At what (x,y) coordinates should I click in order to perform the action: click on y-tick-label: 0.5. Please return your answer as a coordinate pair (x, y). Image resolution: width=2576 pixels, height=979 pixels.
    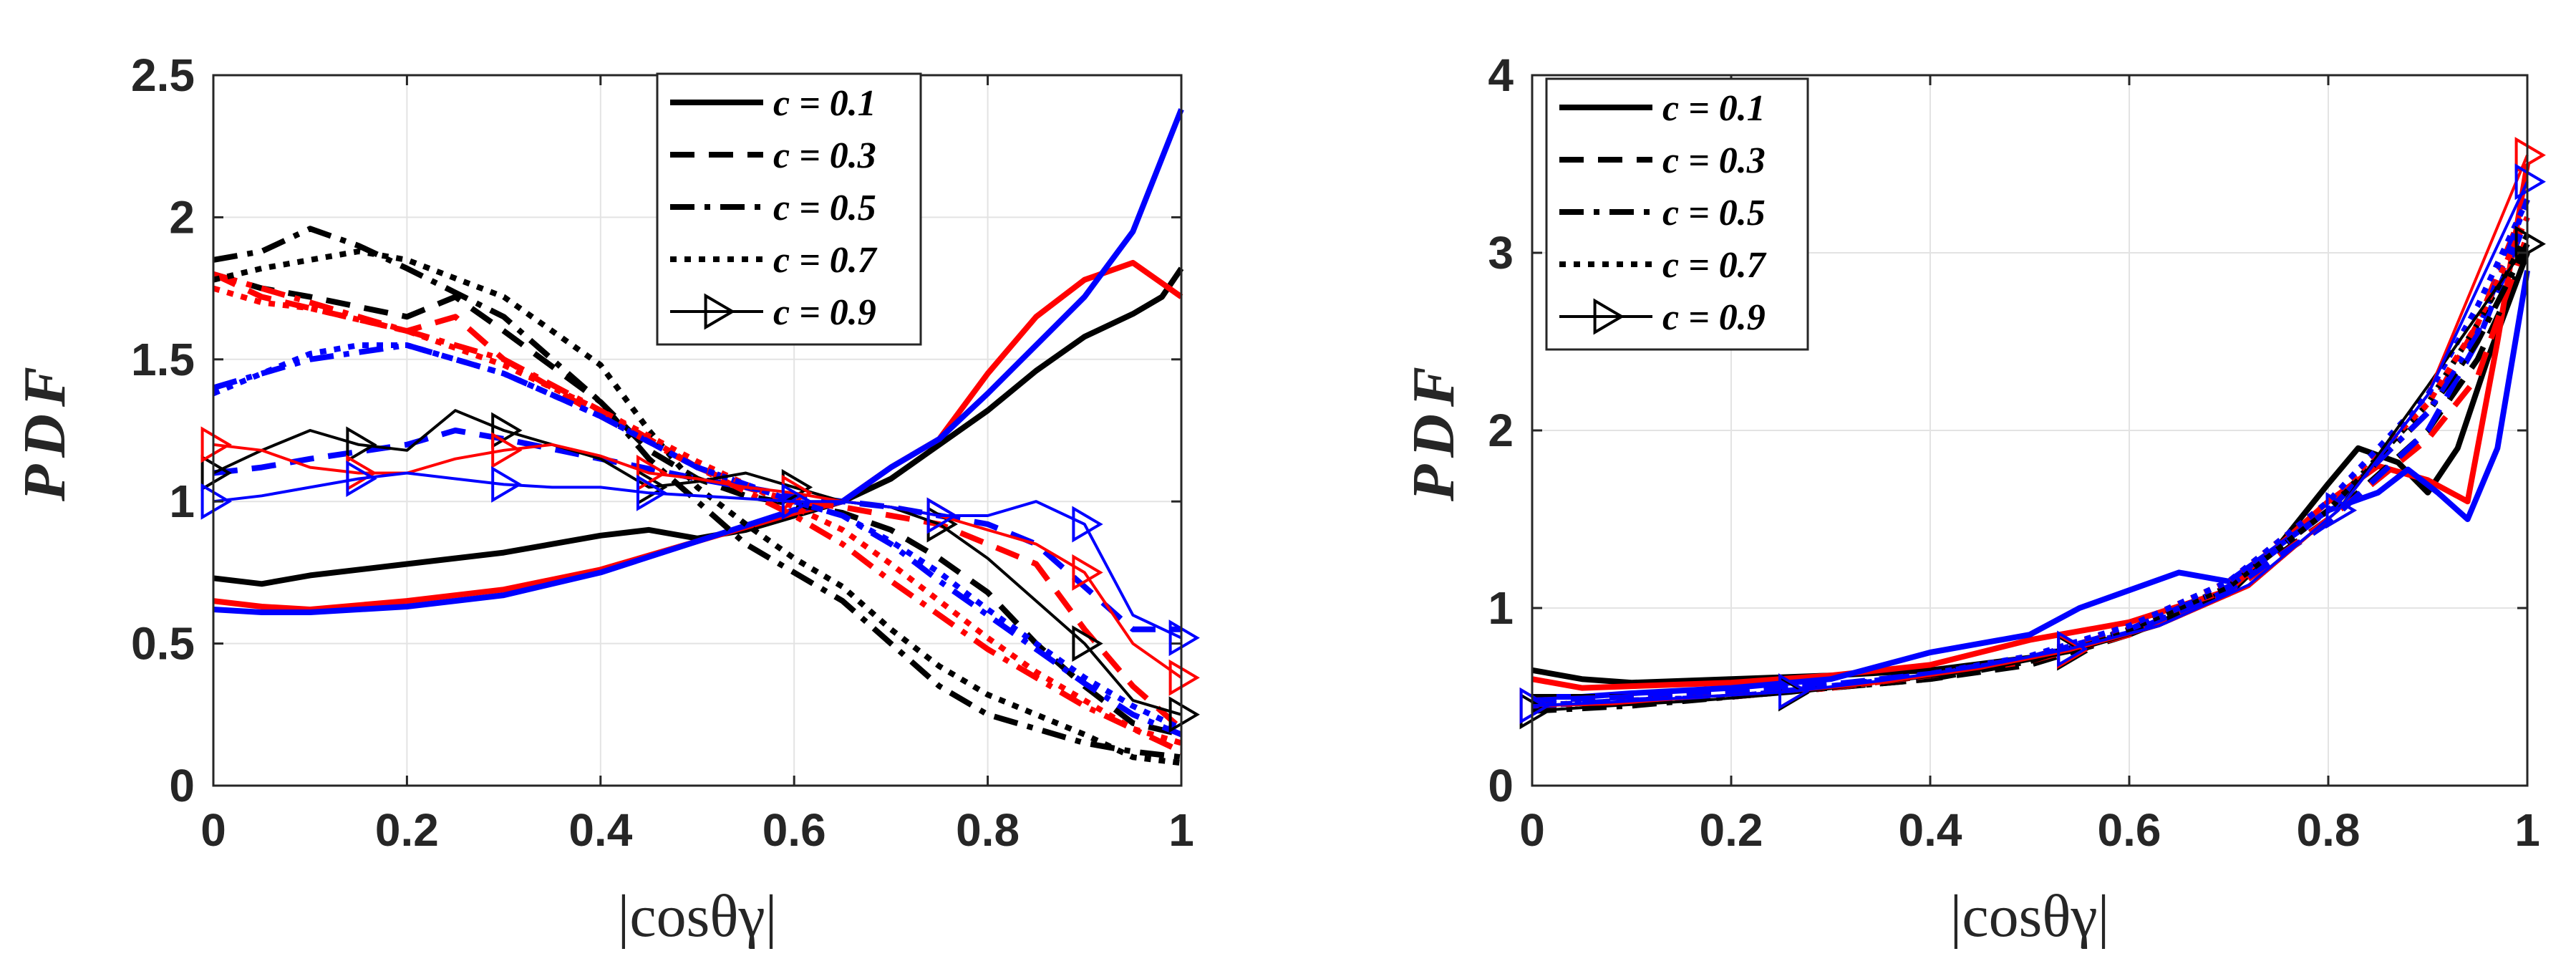
    Looking at the image, I should click on (163, 644).